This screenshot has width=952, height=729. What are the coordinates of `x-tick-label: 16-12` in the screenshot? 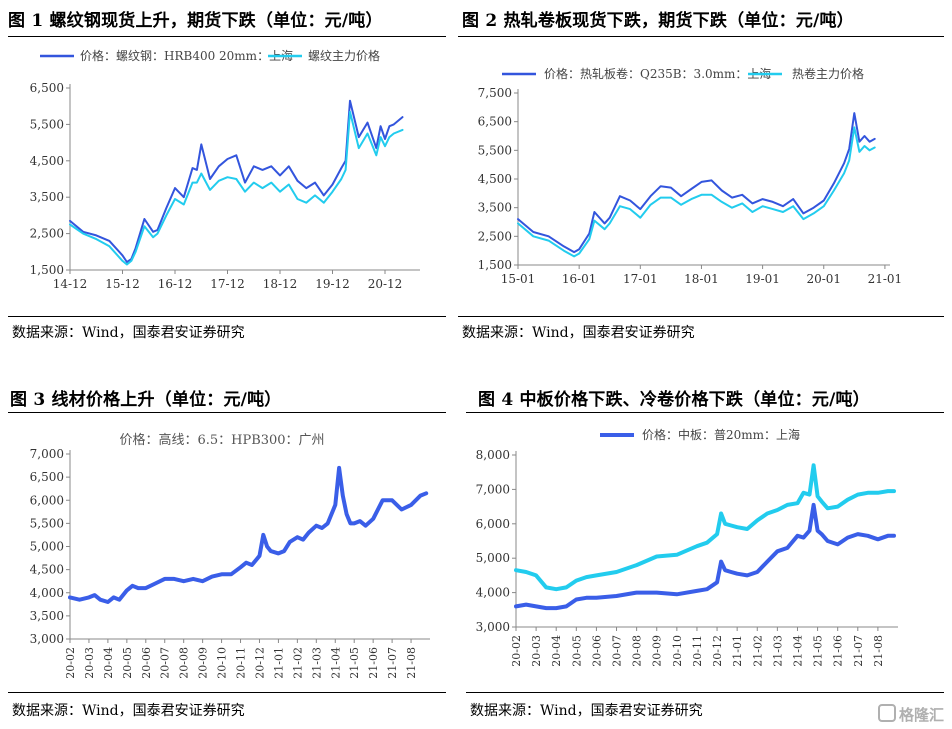 It's located at (175, 284).